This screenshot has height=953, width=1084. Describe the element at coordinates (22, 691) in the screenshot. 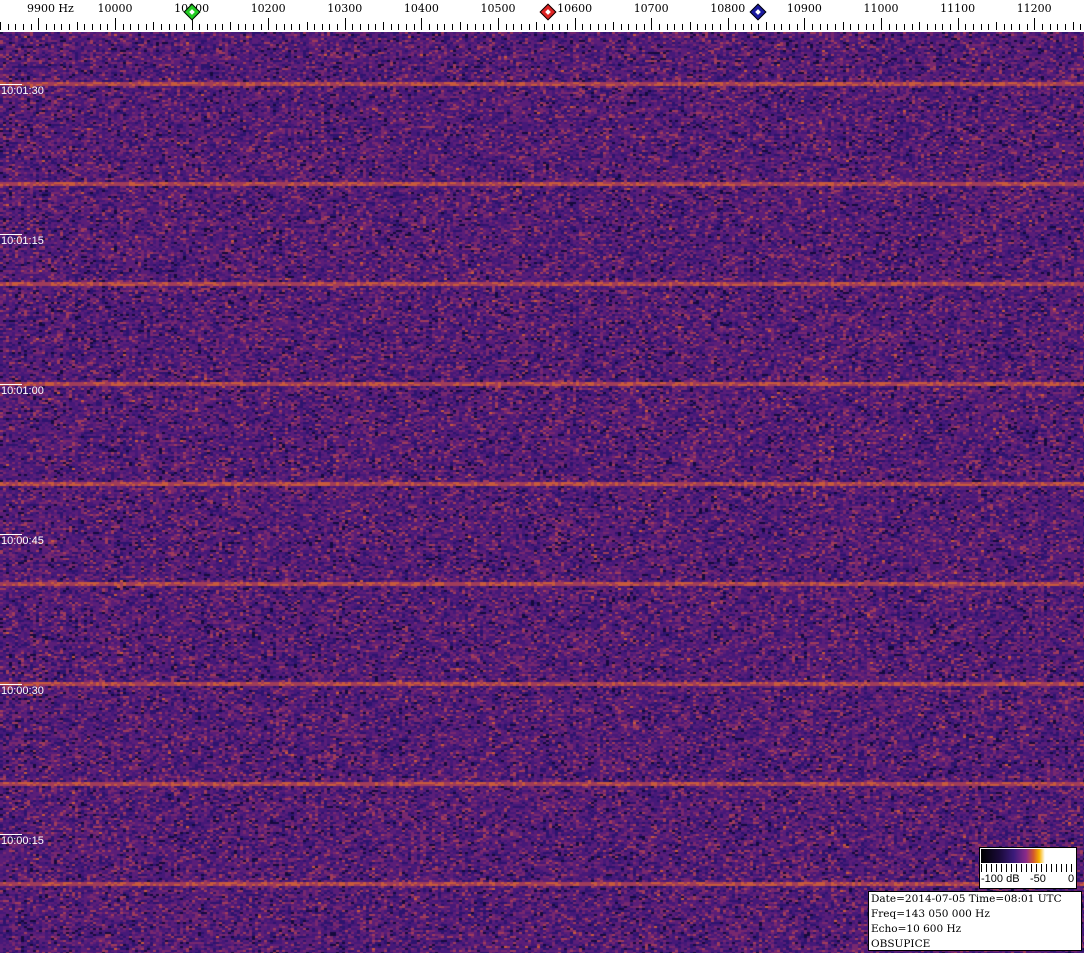

I see `time-label: 10:00:30` at that location.